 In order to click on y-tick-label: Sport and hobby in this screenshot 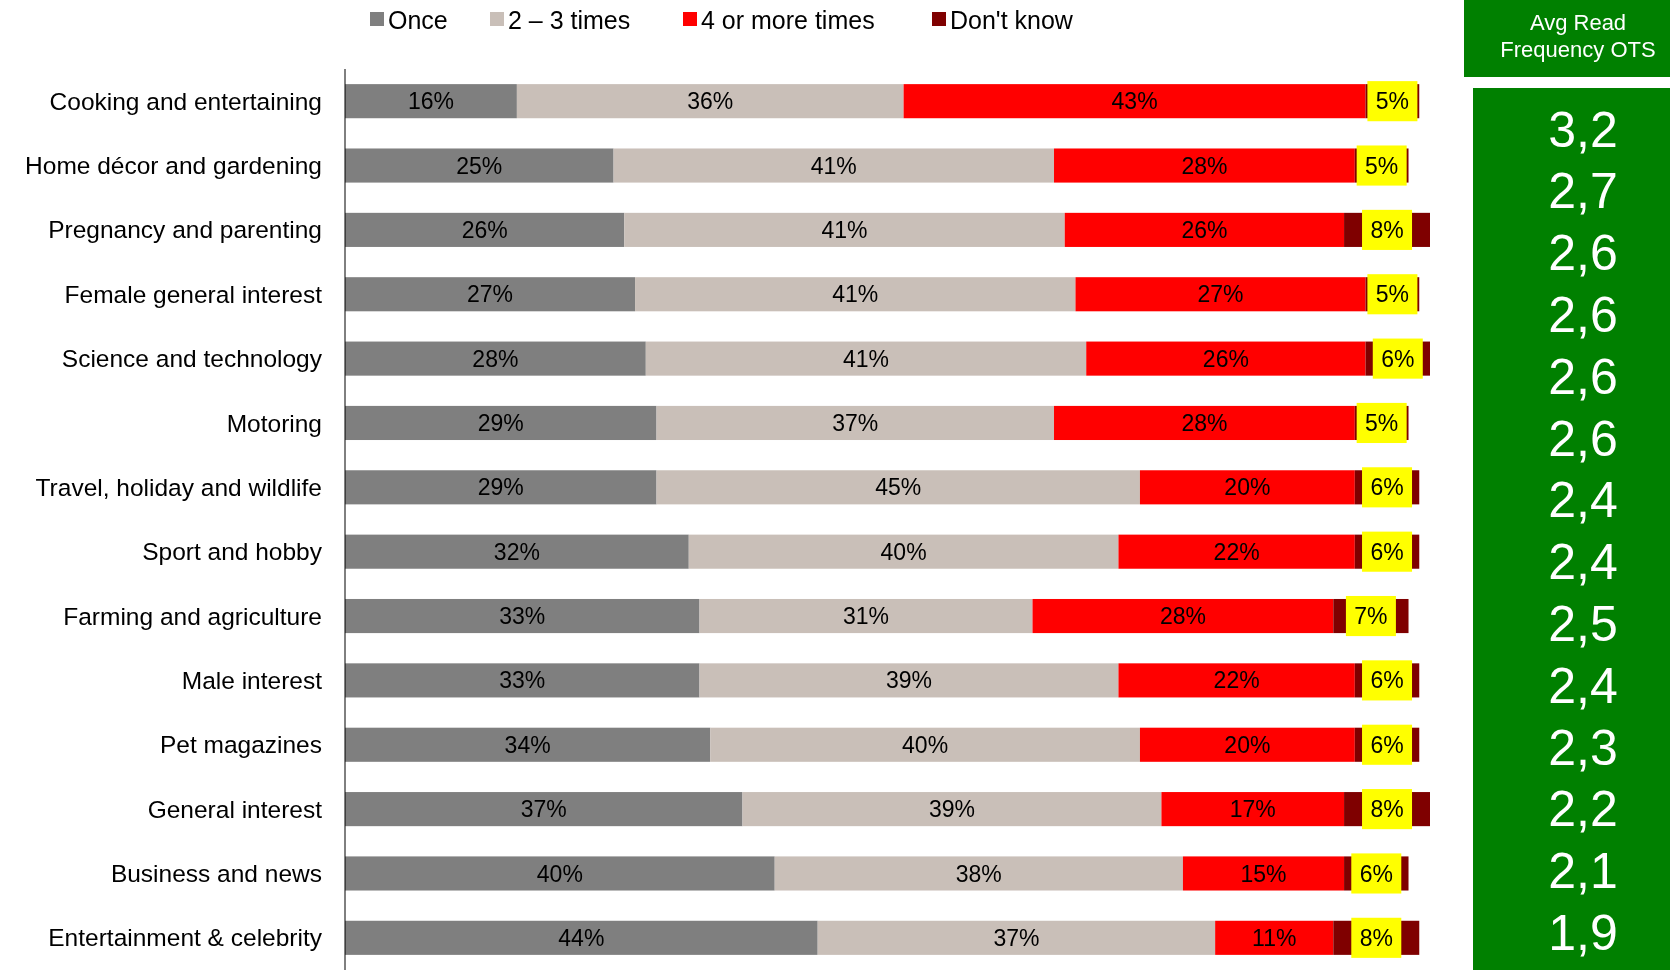, I will do `click(232, 552)`.